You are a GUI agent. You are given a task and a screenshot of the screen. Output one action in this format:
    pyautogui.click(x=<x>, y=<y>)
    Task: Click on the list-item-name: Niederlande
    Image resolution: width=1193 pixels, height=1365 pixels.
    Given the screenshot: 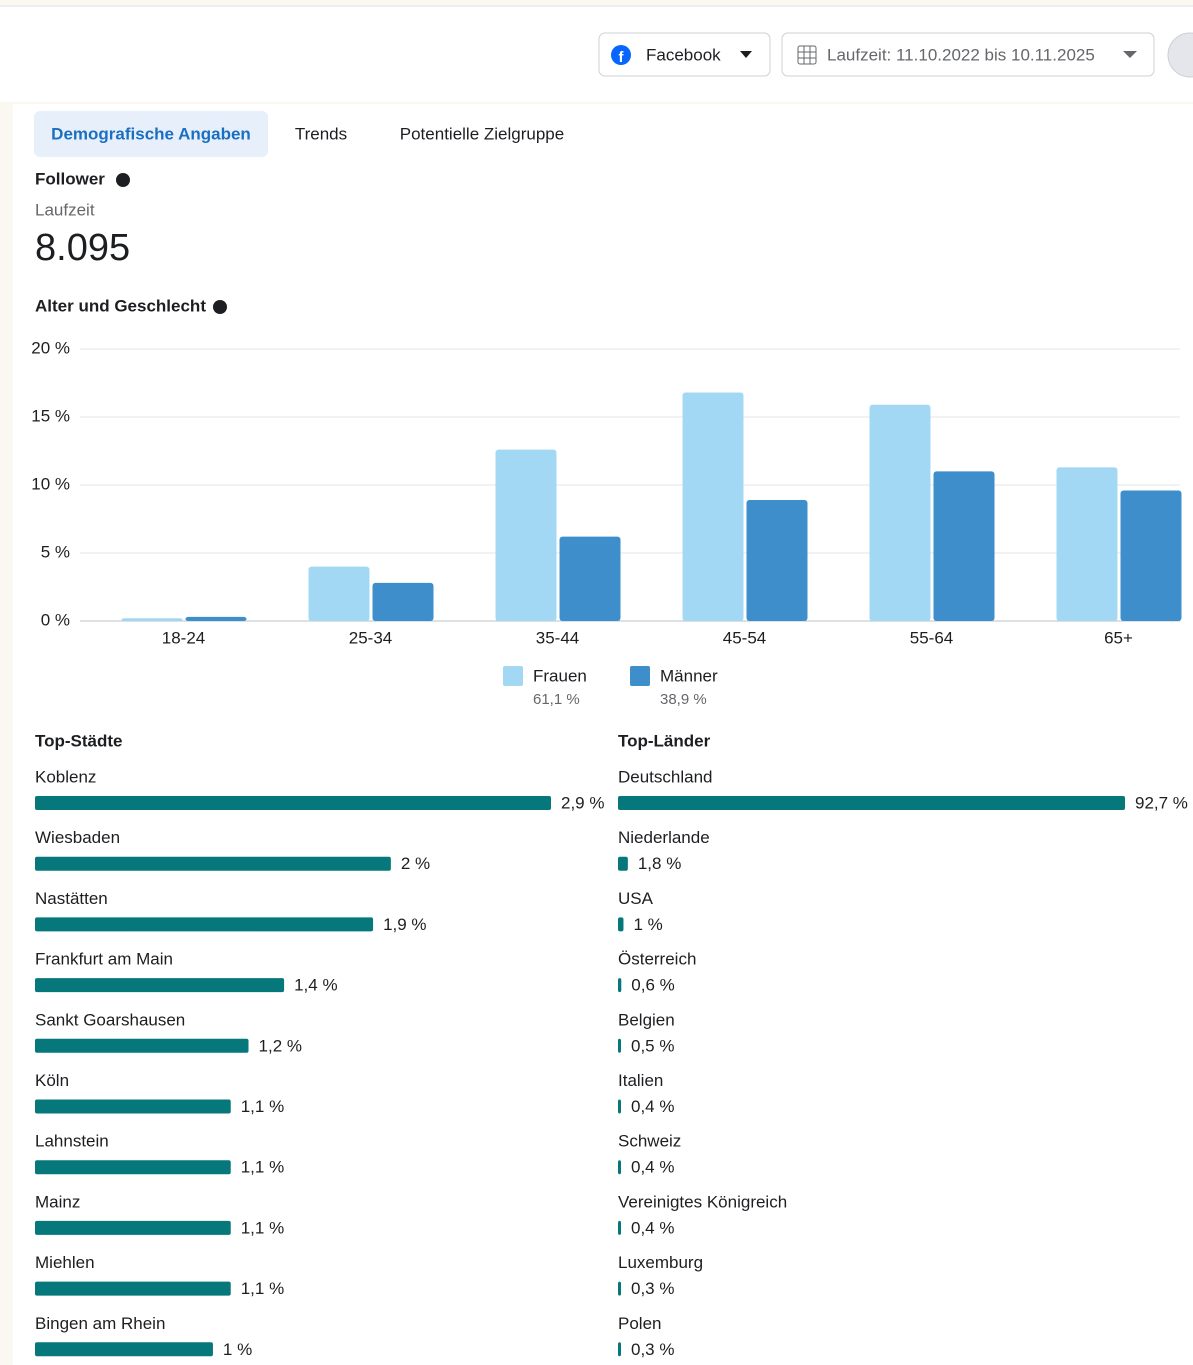 What is the action you would take?
    pyautogui.click(x=664, y=837)
    